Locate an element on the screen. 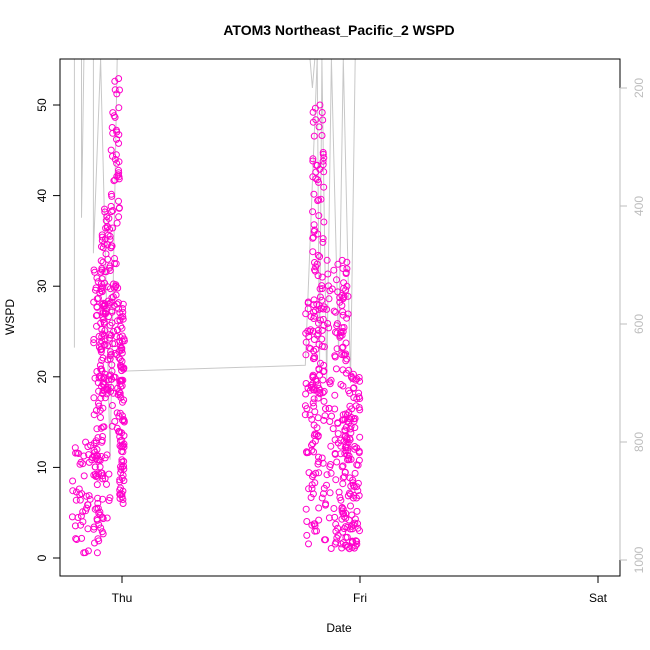 The height and width of the screenshot is (650, 650). y2-tick-label: 200 is located at coordinates (639, 88).